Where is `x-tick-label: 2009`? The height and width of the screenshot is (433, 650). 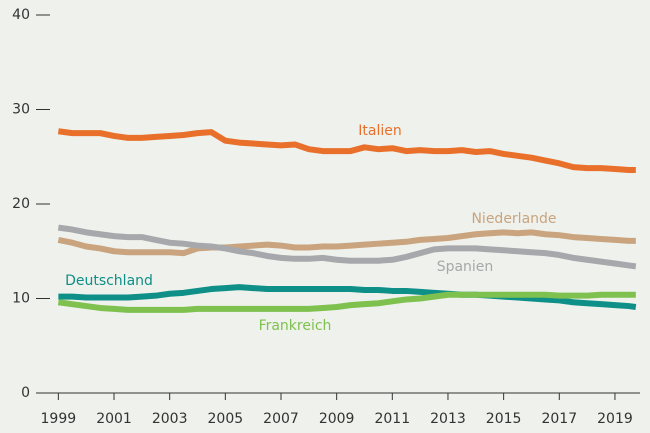
x-tick-label: 2009 is located at coordinates (337, 419).